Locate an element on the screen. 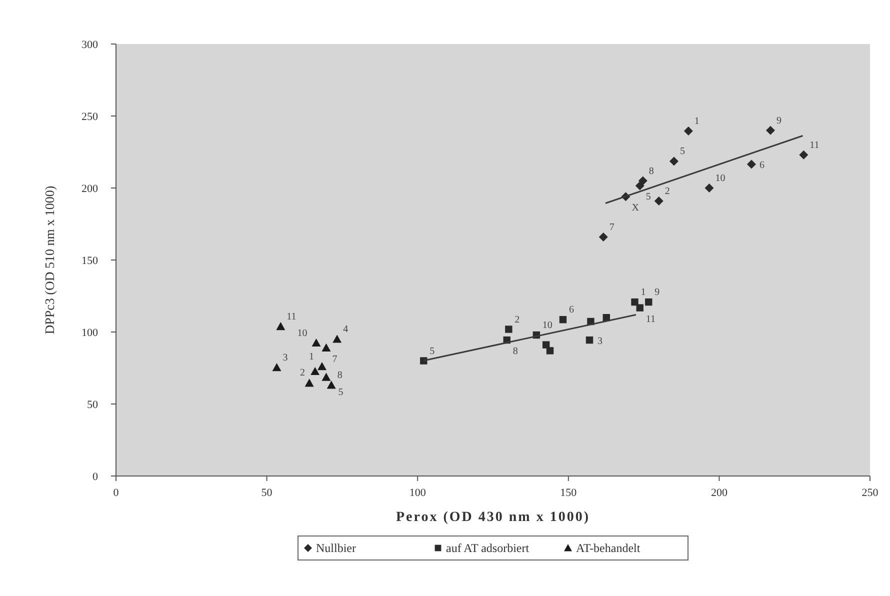 Image resolution: width=890 pixels, height=596 pixels. x-tick-label: 0 is located at coordinates (116, 493).